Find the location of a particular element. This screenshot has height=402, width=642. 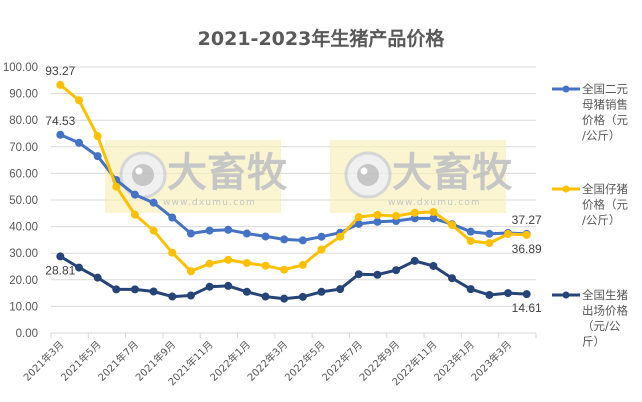

legend-label: （元/公 is located at coordinates (601, 326).